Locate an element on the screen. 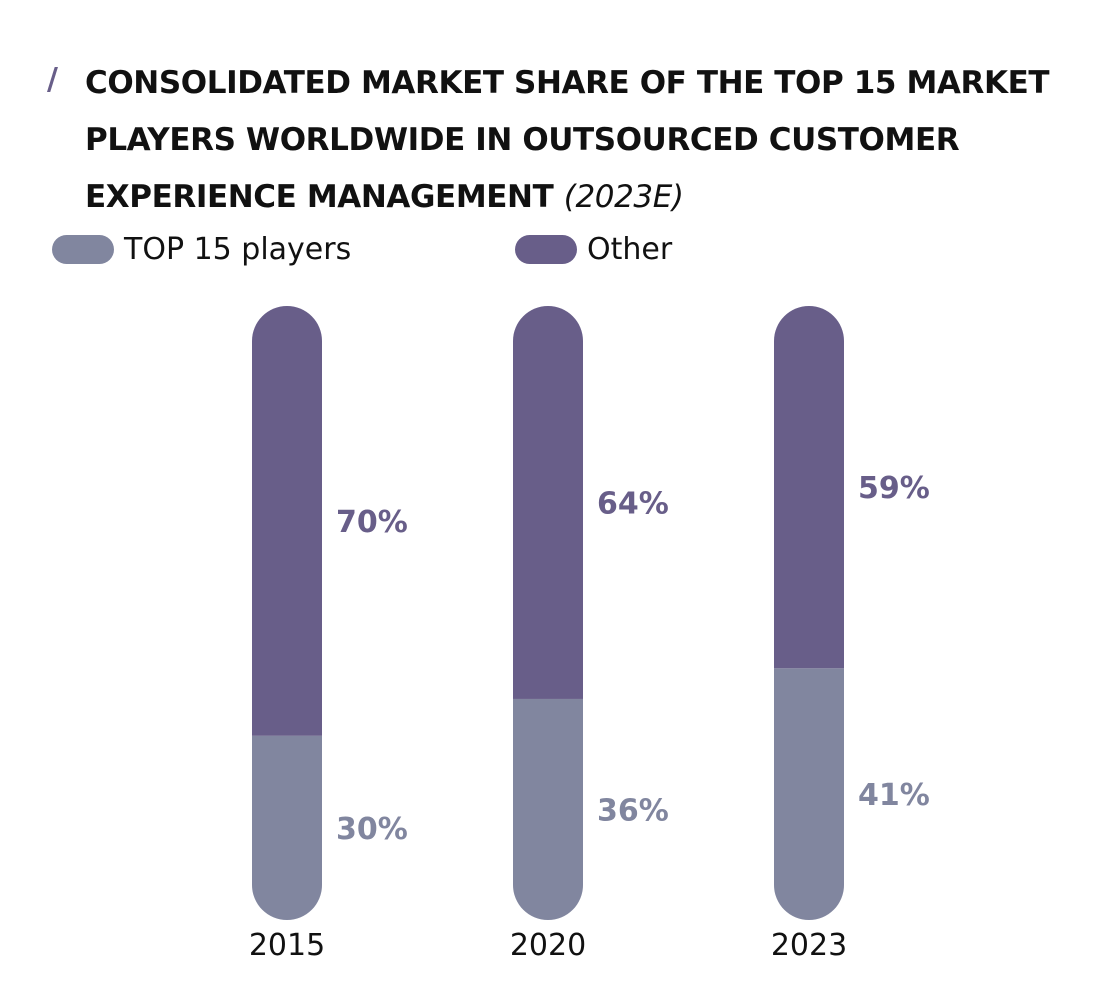 Image resolution: width=1102 pixels, height=998 pixels. title-slash-decoration: / is located at coordinates (52, 79).